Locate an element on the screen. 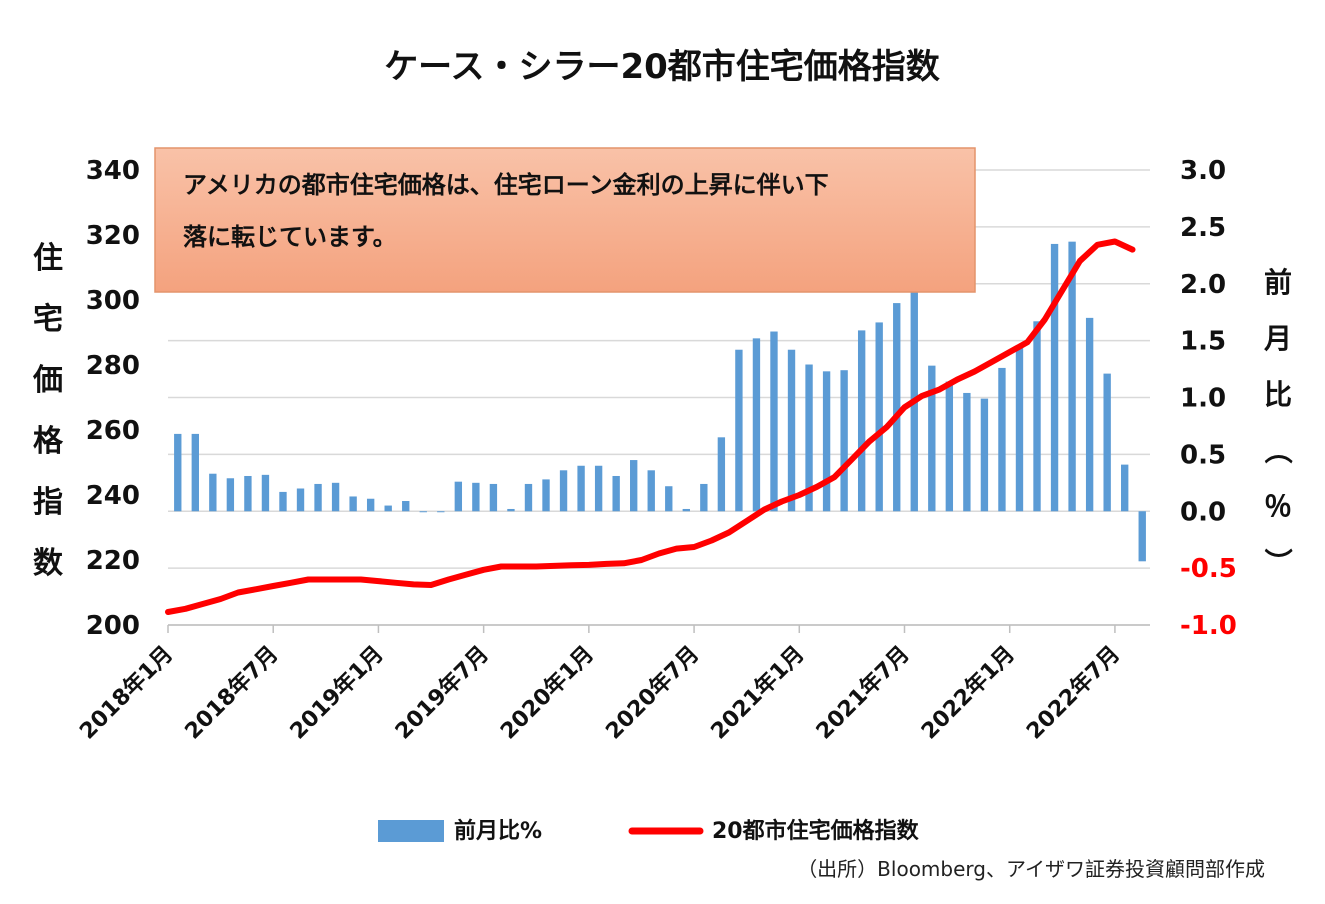  x-tick-label: 2021年1月 is located at coordinates (758, 693).